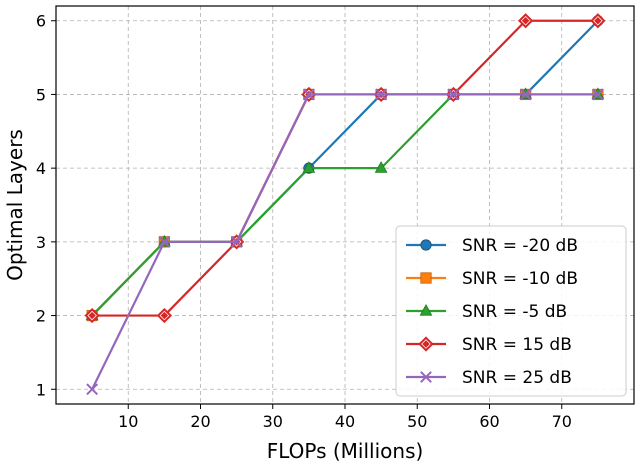 This screenshot has width=640, height=466. I want to click on y-axis-label: Optimal Layers, so click(15, 205).